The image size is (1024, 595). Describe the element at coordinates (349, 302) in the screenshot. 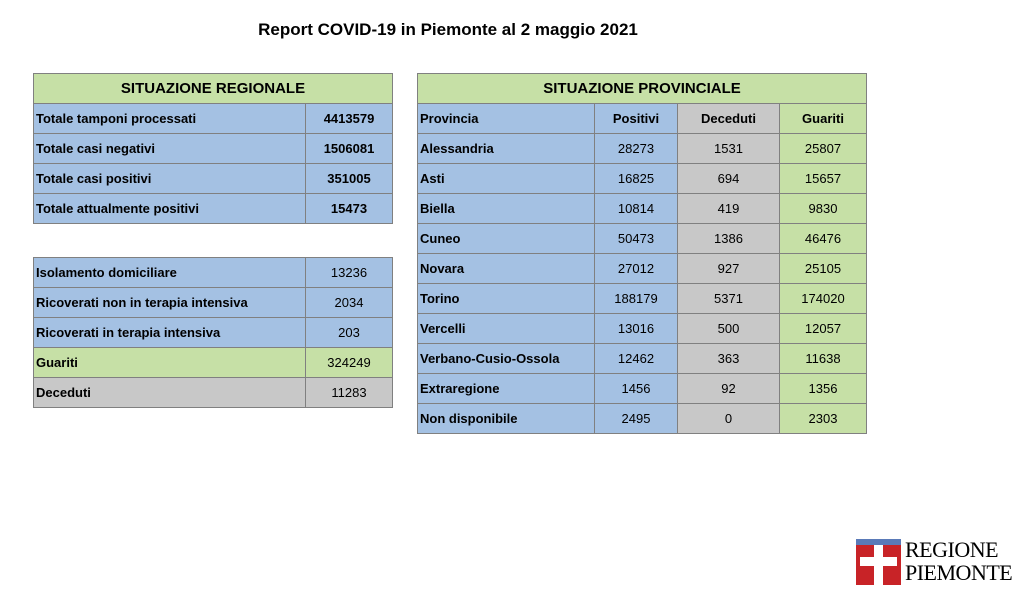

I see `row-value: 2034` at that location.